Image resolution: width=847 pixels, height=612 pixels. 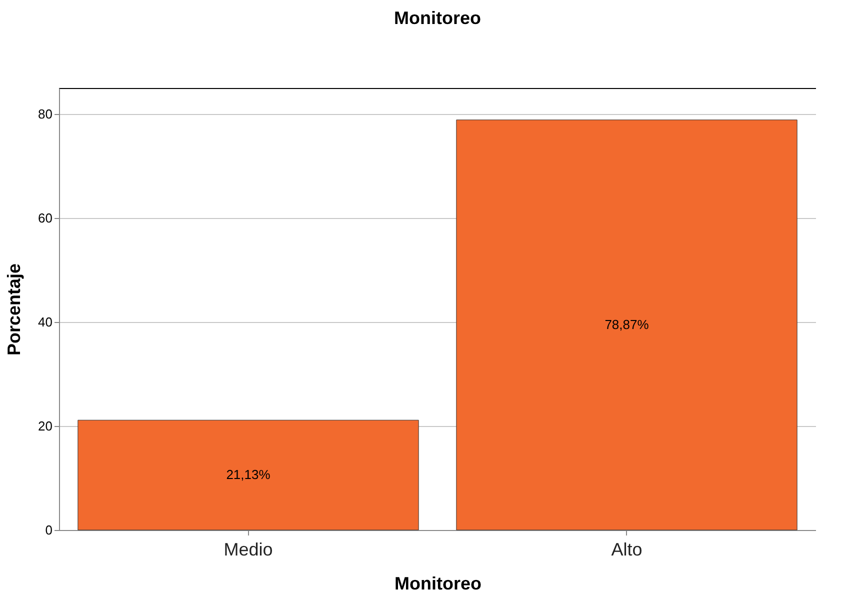 I want to click on y-tick-label: 0, so click(x=48, y=530).